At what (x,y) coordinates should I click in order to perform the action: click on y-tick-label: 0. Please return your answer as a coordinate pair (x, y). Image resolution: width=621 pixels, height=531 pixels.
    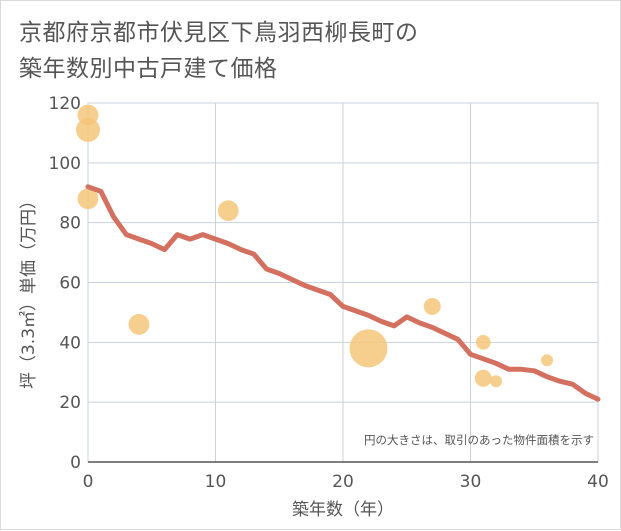
    Looking at the image, I should click on (75, 463).